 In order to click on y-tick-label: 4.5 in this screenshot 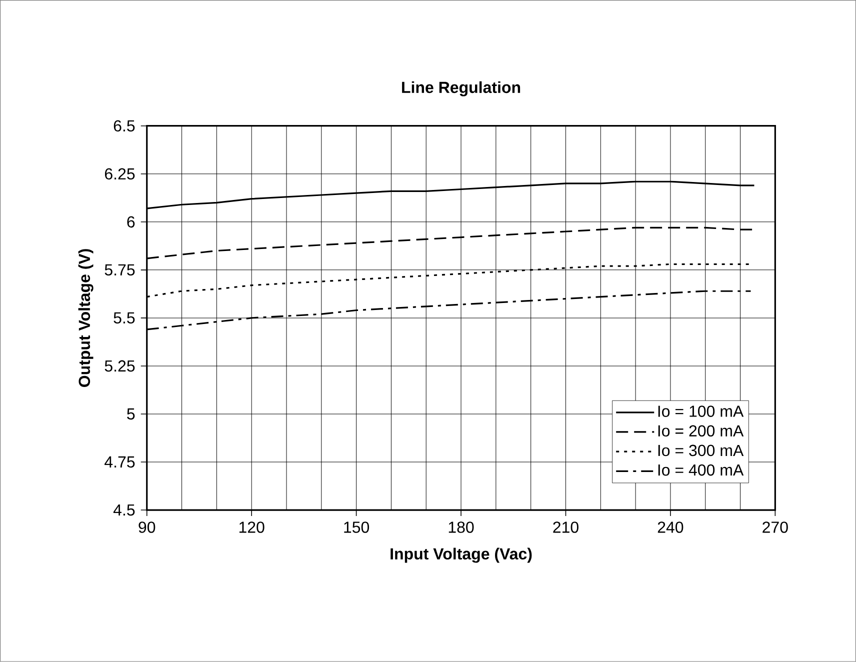, I will do `click(124, 510)`.